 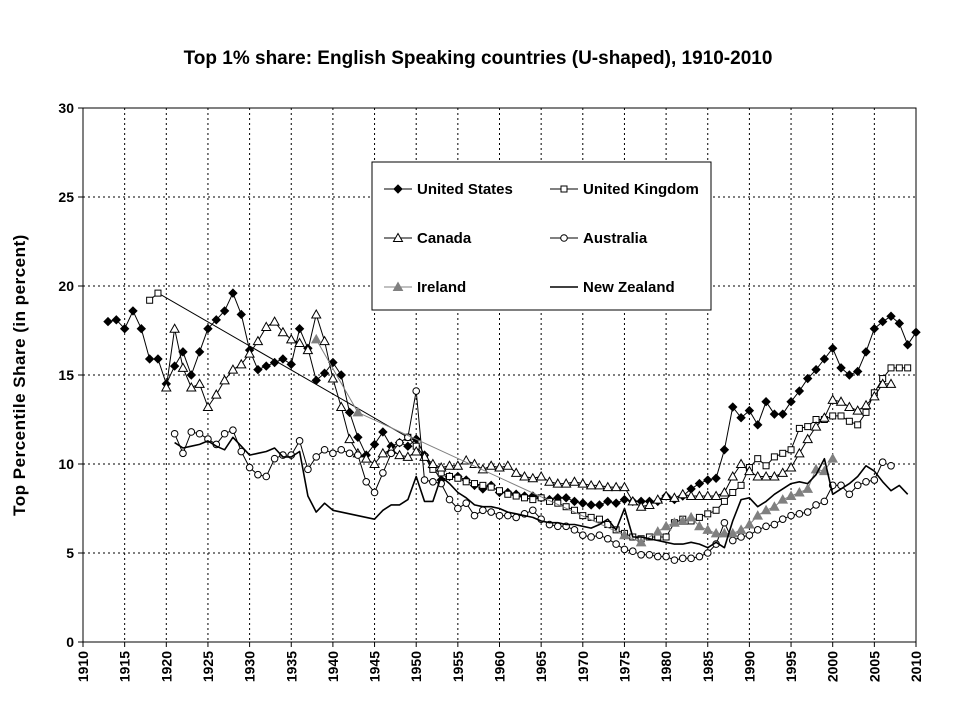 What do you see at coordinates (541, 492) in the screenshot?
I see `series-new-zealand` at bounding box center [541, 492].